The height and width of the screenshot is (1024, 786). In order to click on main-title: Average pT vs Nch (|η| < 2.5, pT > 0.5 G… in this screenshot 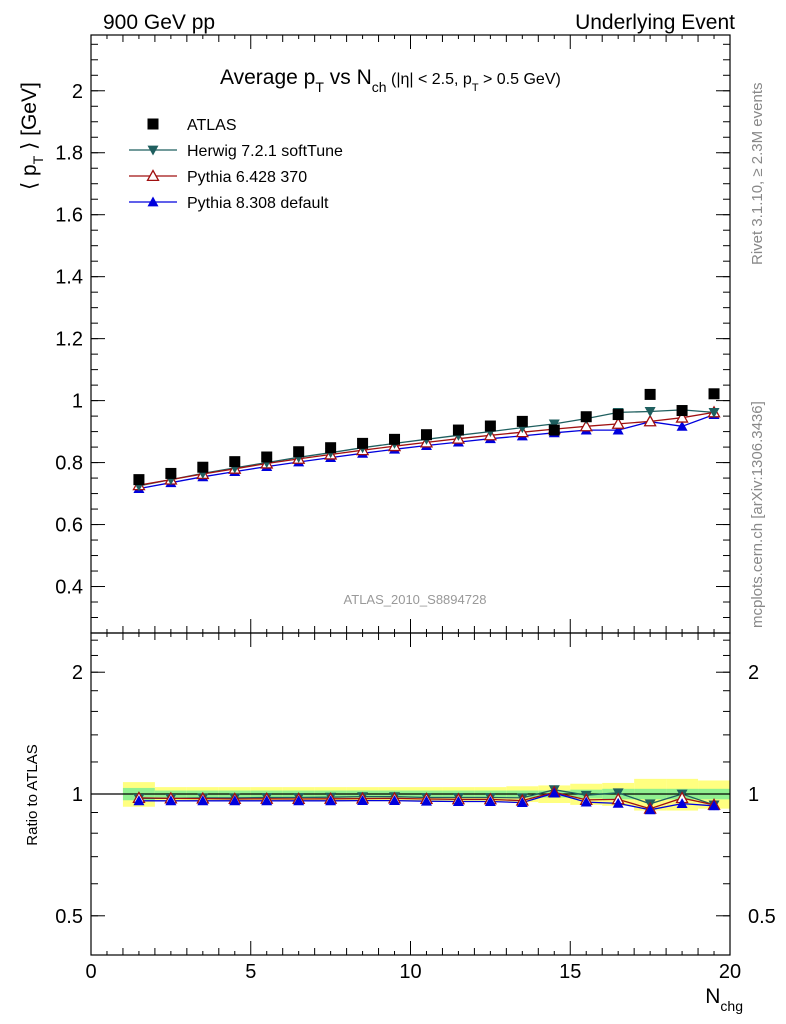, I will do `click(390, 80)`.